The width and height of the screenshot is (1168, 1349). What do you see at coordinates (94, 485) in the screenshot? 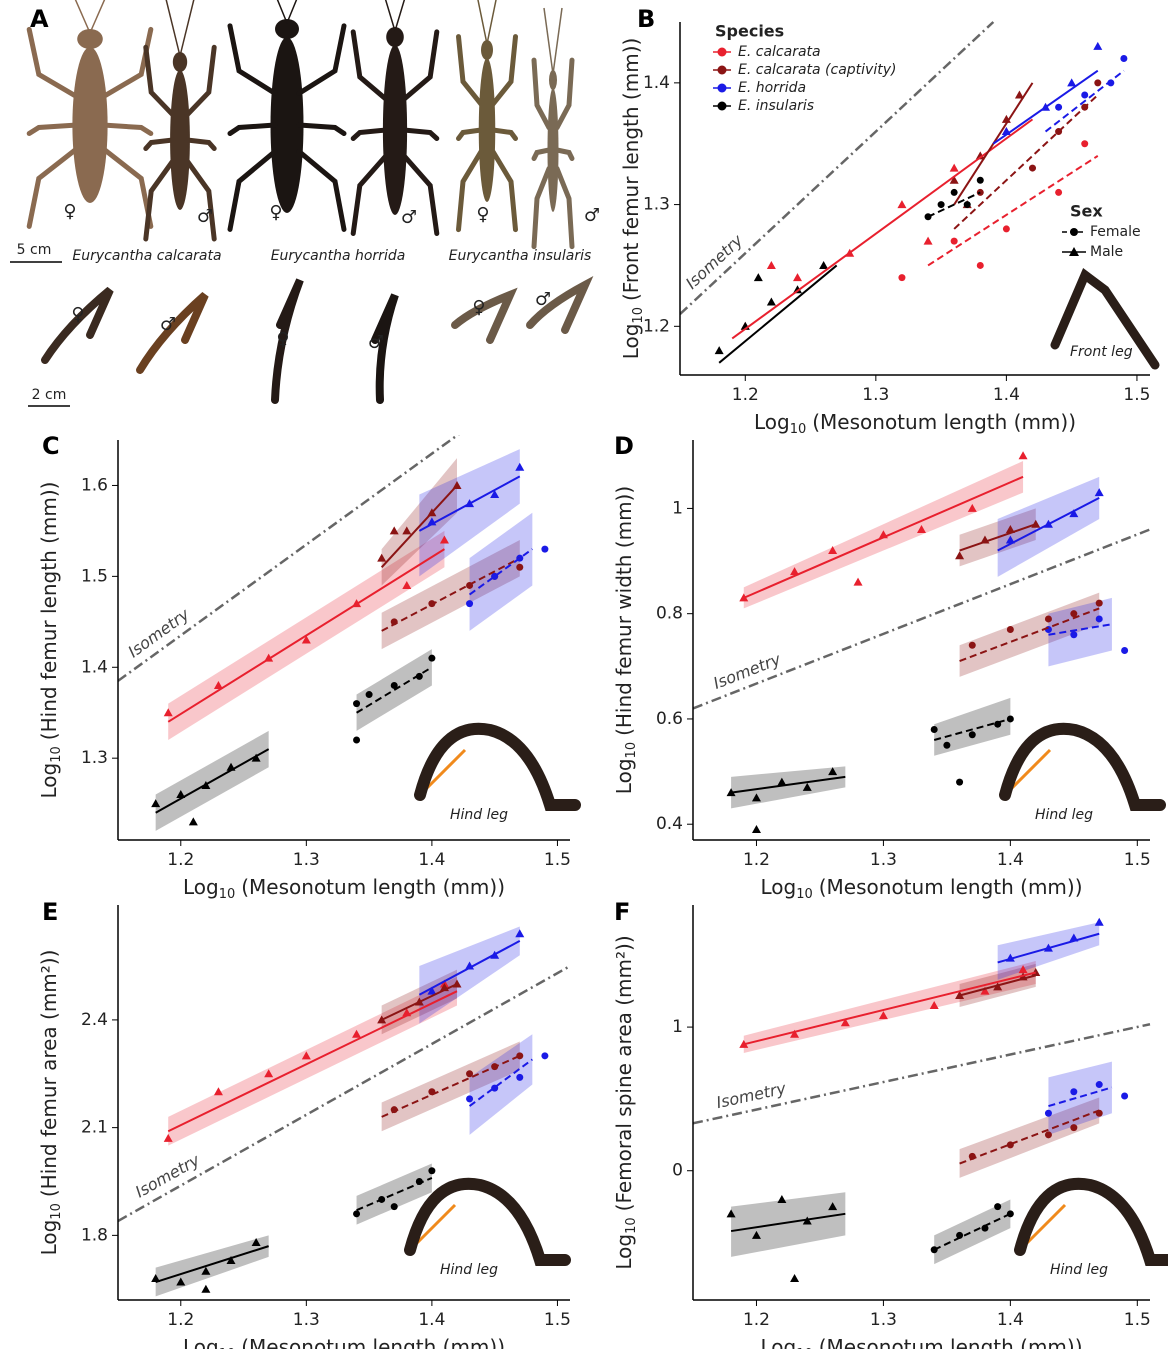
I see `y-tick-label: 1.6` at bounding box center [94, 485].